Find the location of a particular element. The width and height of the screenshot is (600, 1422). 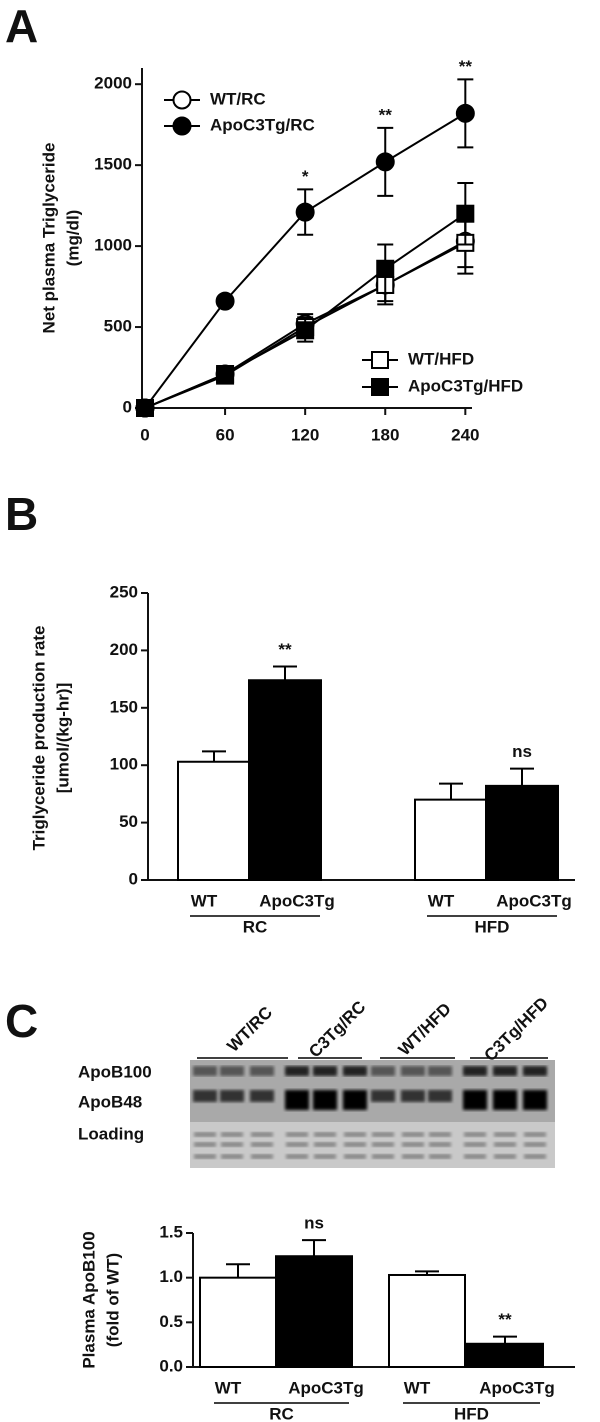

annotation: * is located at coordinates (305, 176).